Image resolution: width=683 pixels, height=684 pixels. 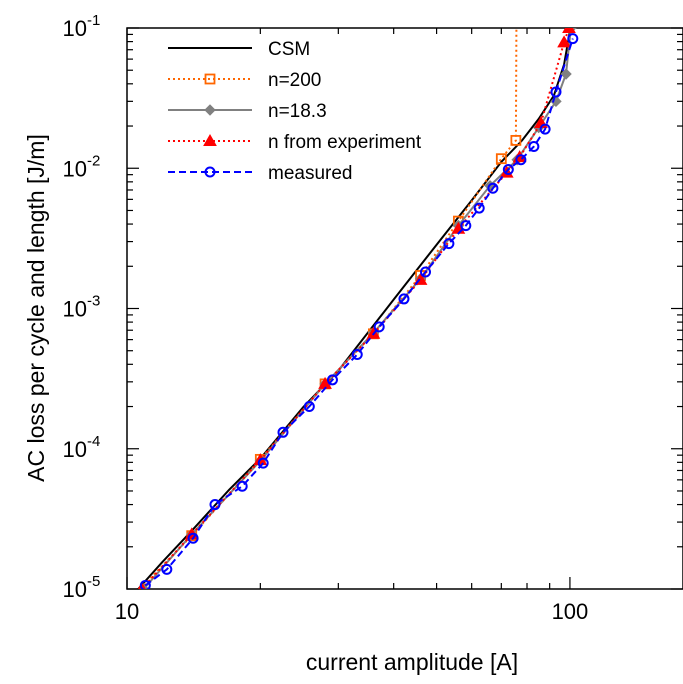 I want to click on y-tick-exponent: -2, so click(x=93, y=160).